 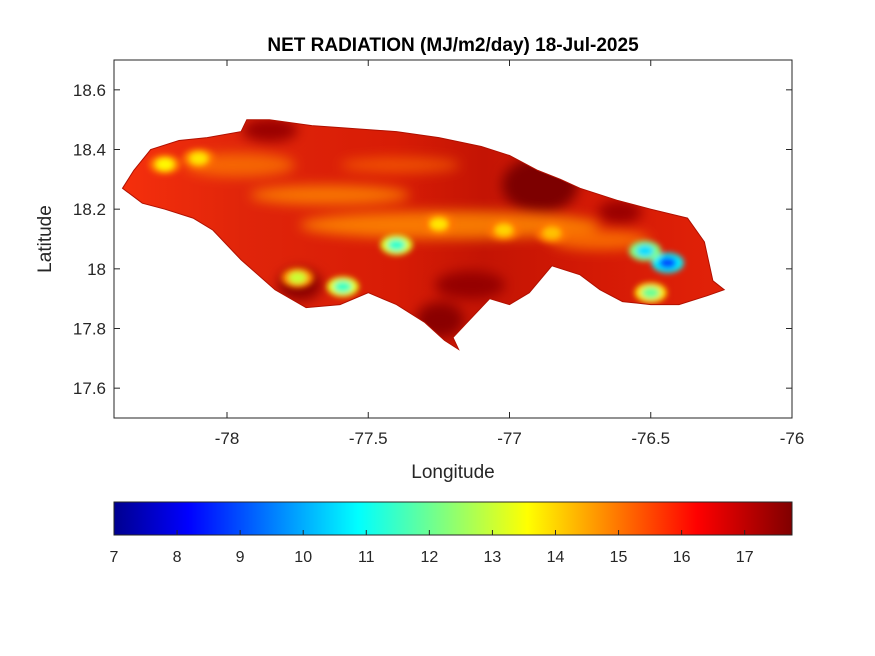 I want to click on x-tick-label: -77.5, so click(x=368, y=438).